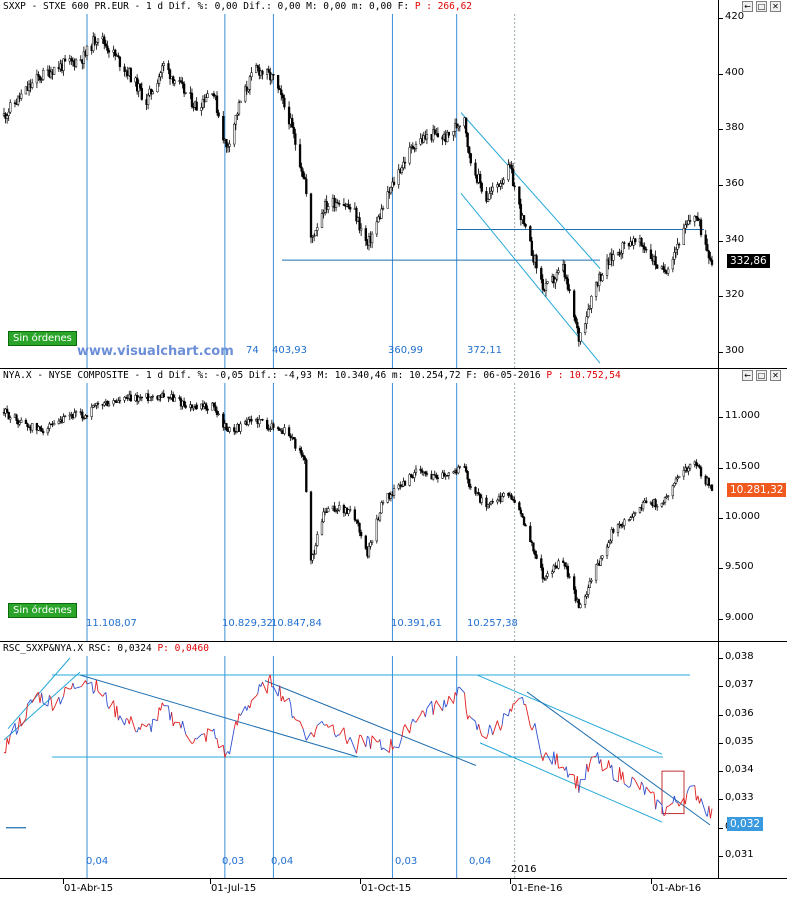 Image resolution: width=787 pixels, height=900 pixels. I want to click on date-label: 01-Jul-15, so click(233, 888).